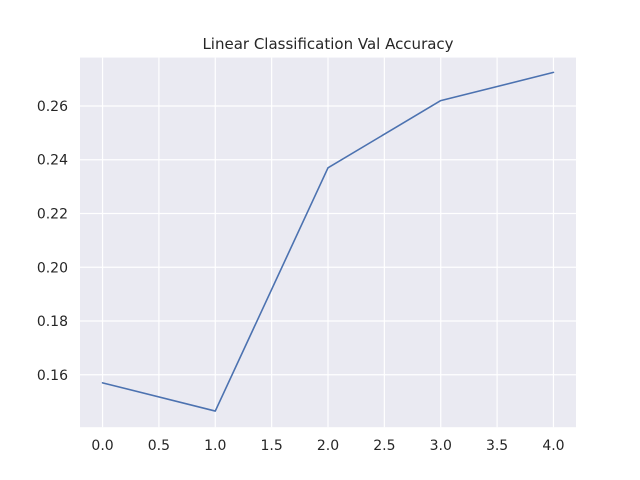 The image size is (640, 480). I want to click on x-tick-label: 1.0, so click(215, 446).